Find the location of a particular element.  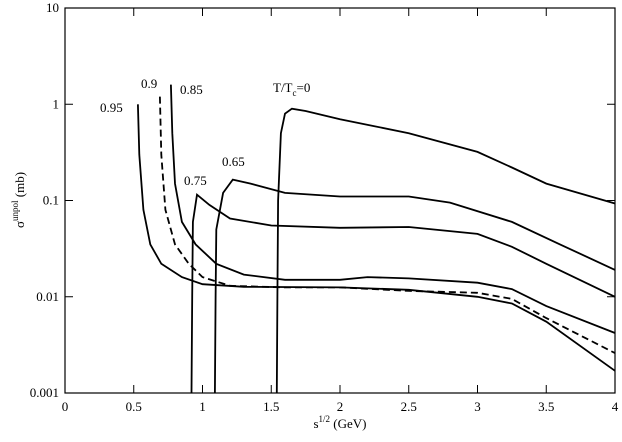

x-tick-label: 3.5 is located at coordinates (546, 406).